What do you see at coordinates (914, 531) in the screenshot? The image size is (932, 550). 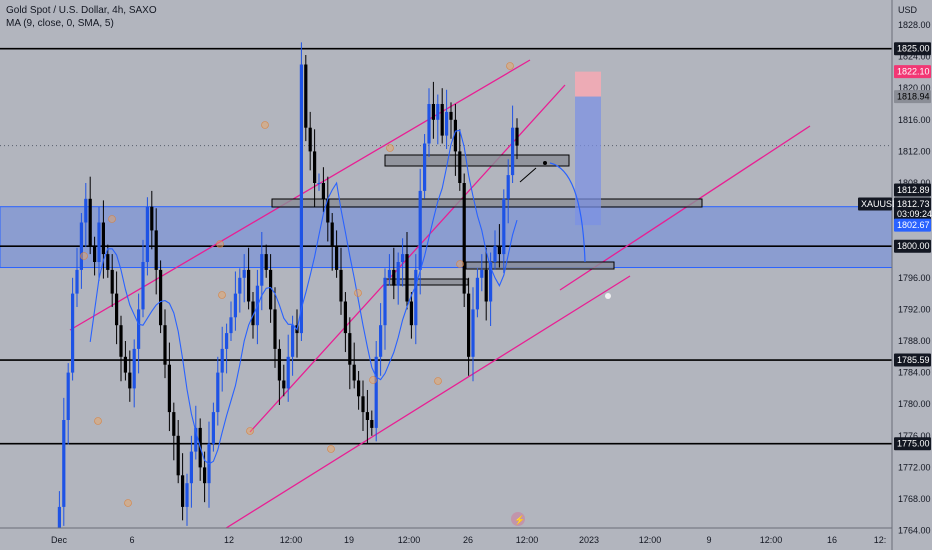 I see `price-tick-label: 1764.00` at bounding box center [914, 531].